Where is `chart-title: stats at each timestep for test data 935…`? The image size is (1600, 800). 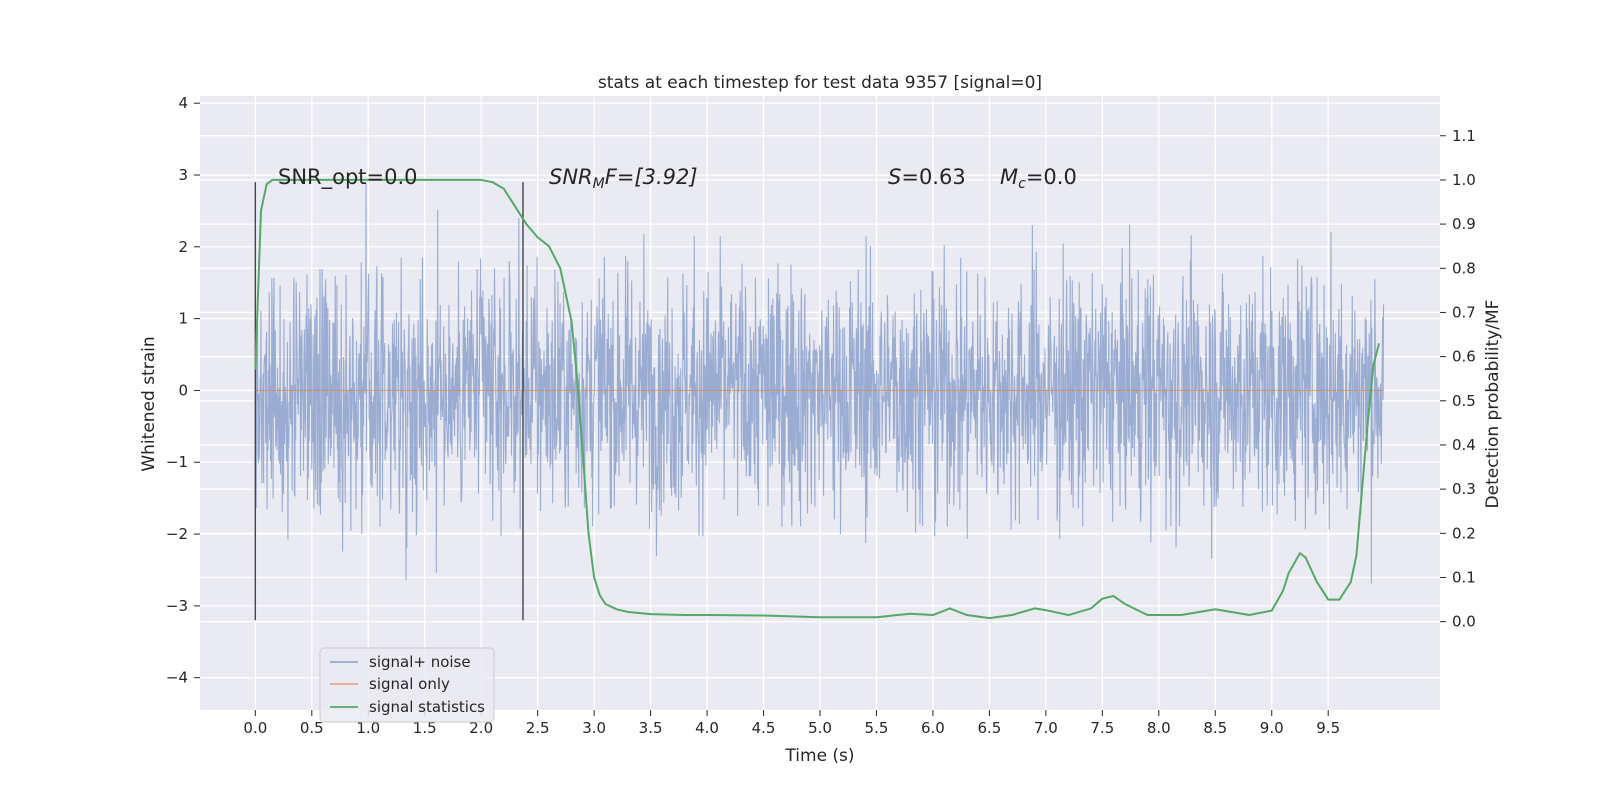
chart-title: stats at each timestep for test data 935… is located at coordinates (820, 83).